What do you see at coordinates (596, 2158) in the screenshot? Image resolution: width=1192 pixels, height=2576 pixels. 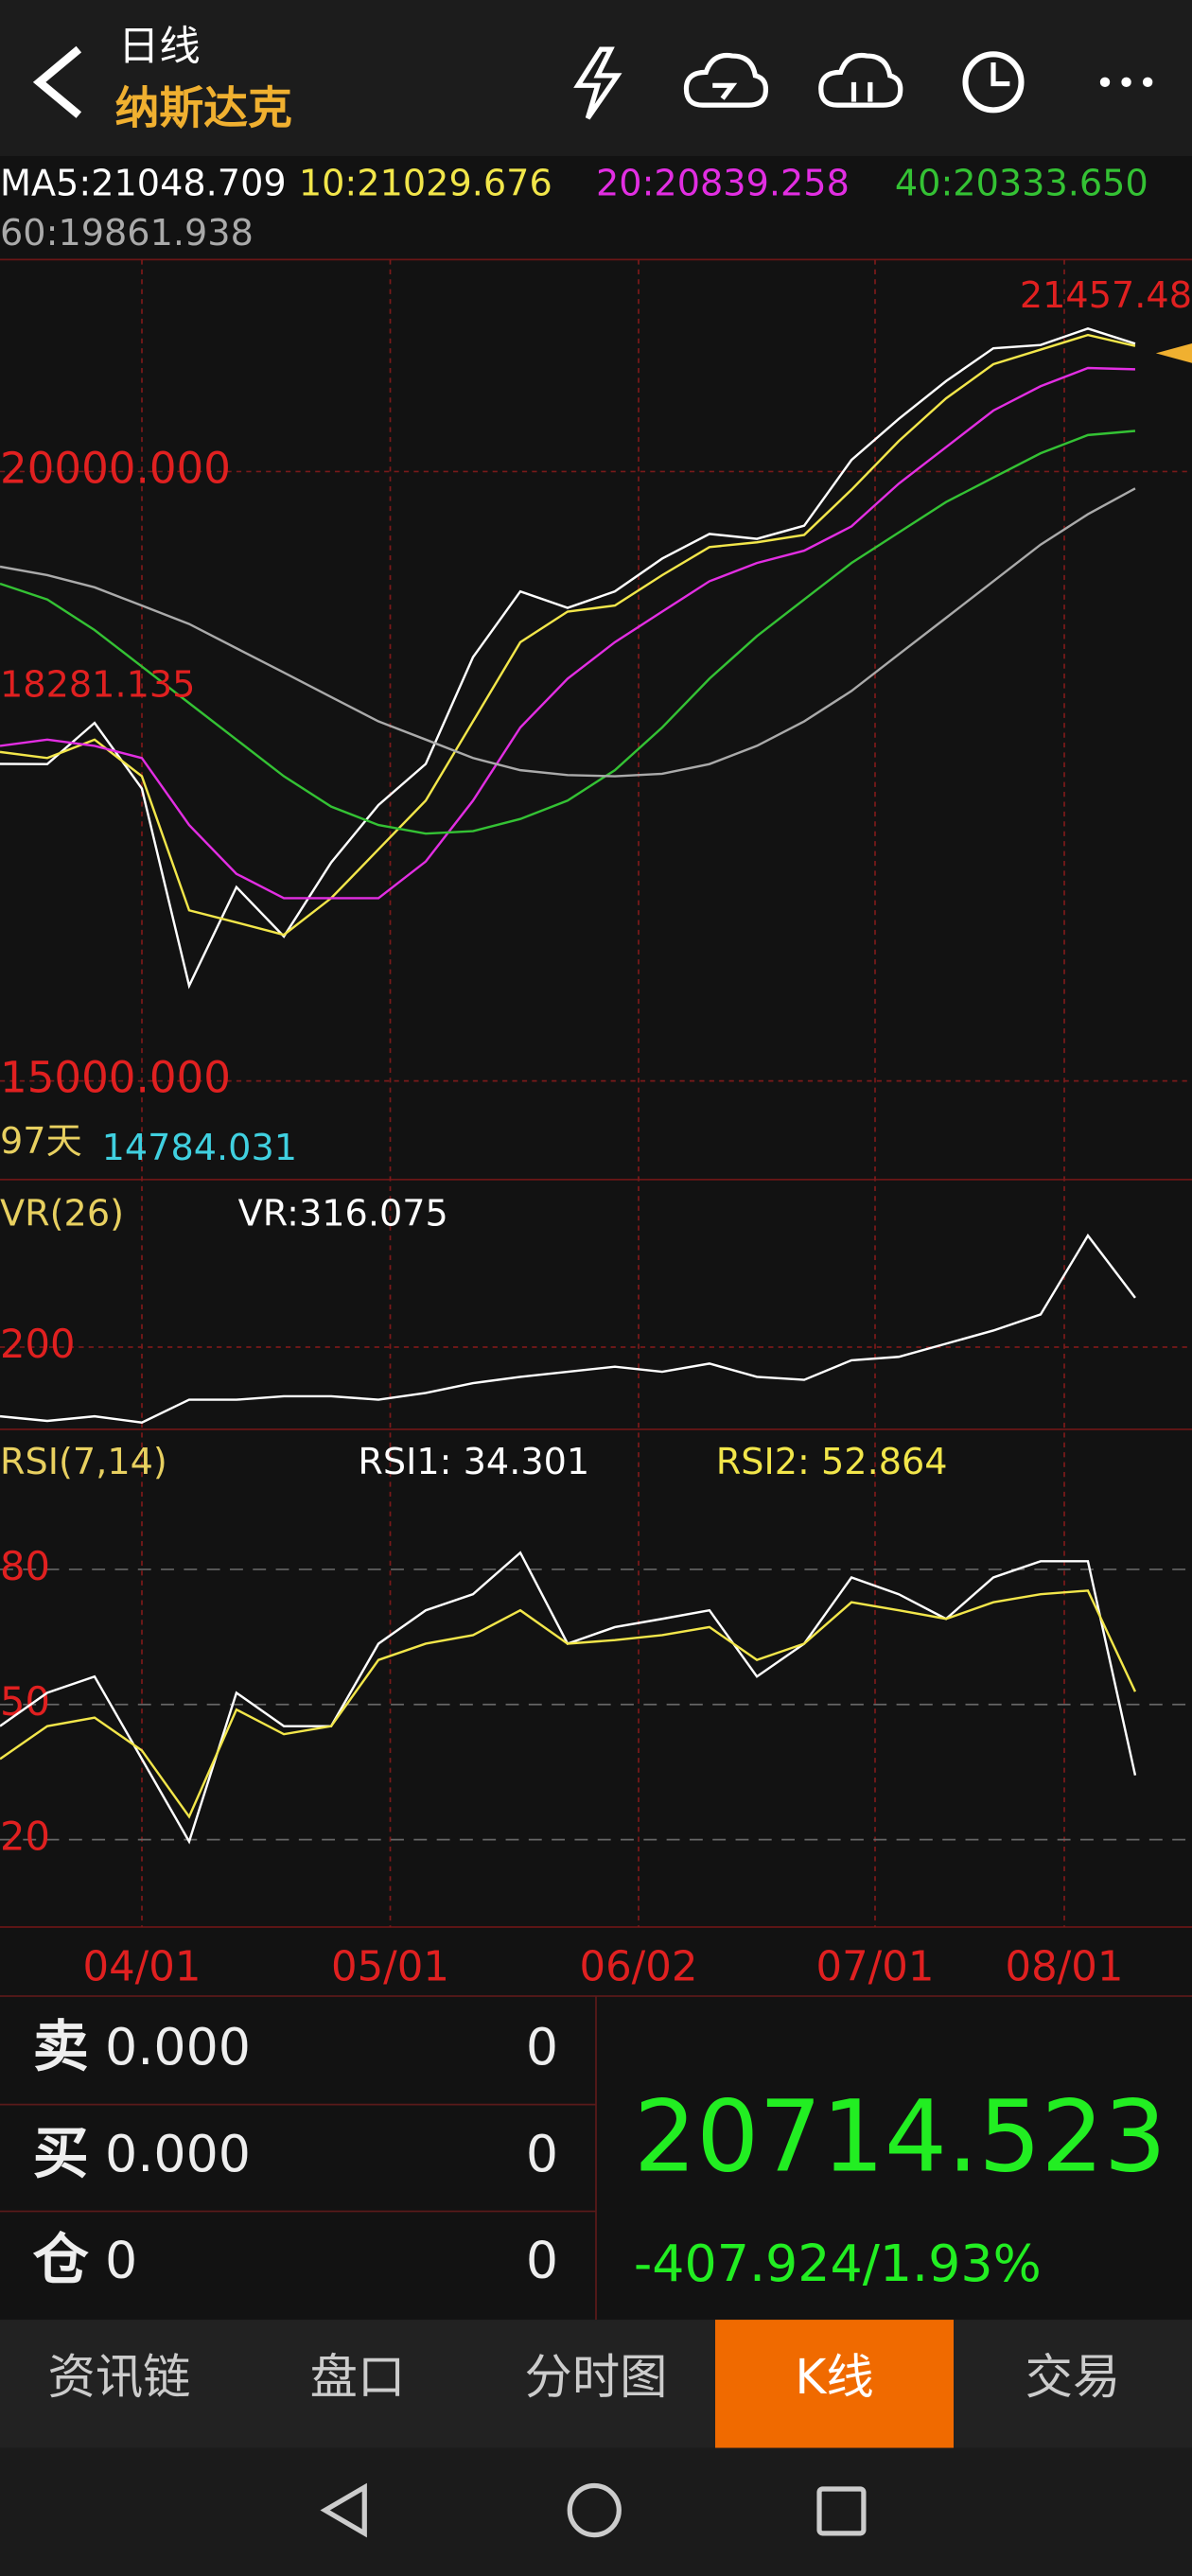 I see `quote-panel: 20714.523 -407.924/1.93%` at bounding box center [596, 2158].